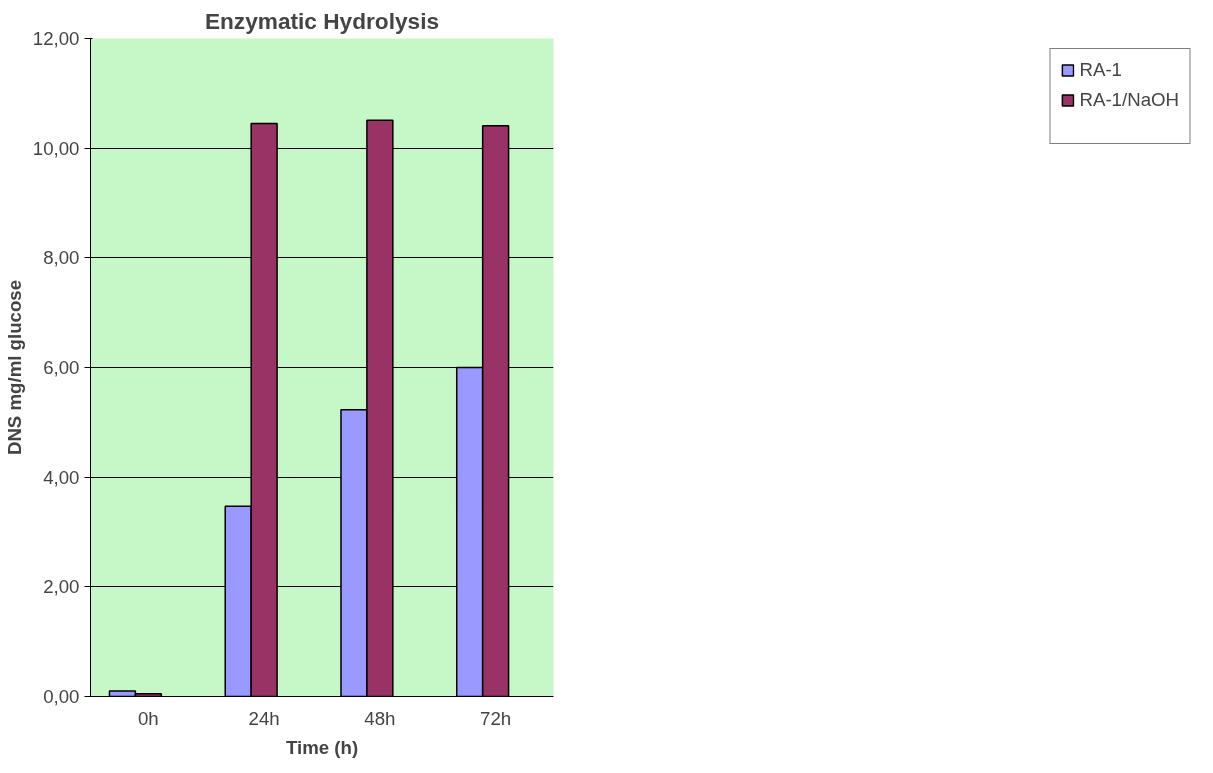 This screenshot has height=773, width=1213. What do you see at coordinates (61, 477) in the screenshot?
I see `y-tick-label: 4,00` at bounding box center [61, 477].